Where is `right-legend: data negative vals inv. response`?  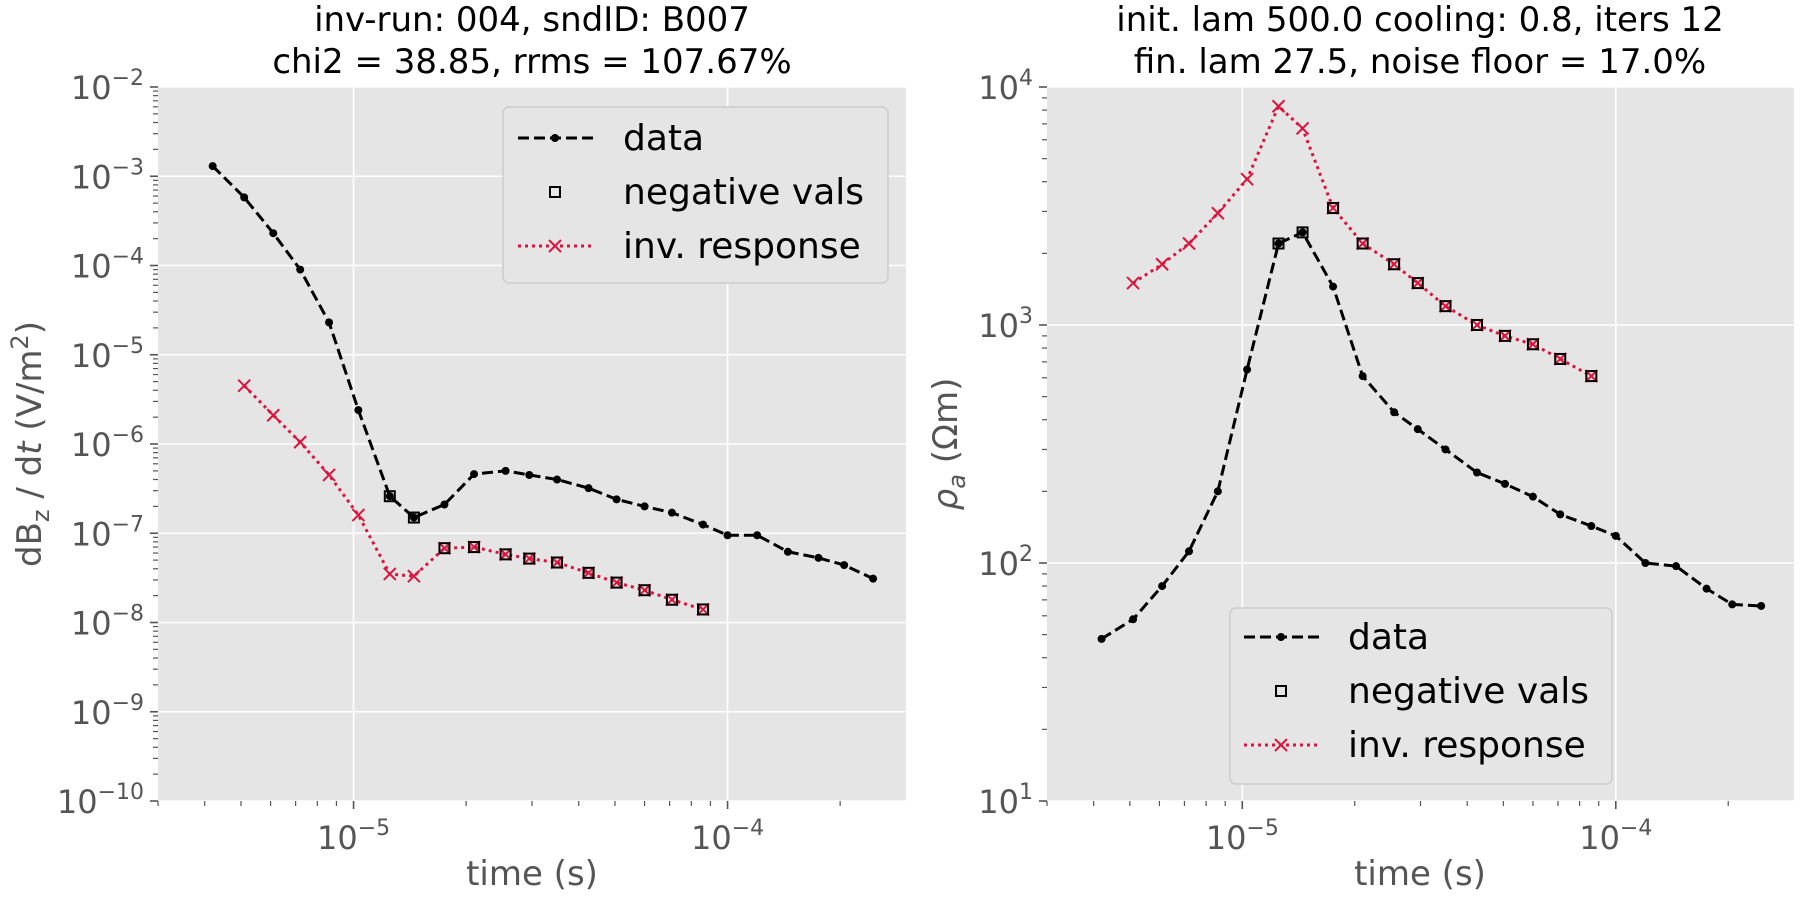
right-legend: data negative vals inv. response is located at coordinates (1421, 696).